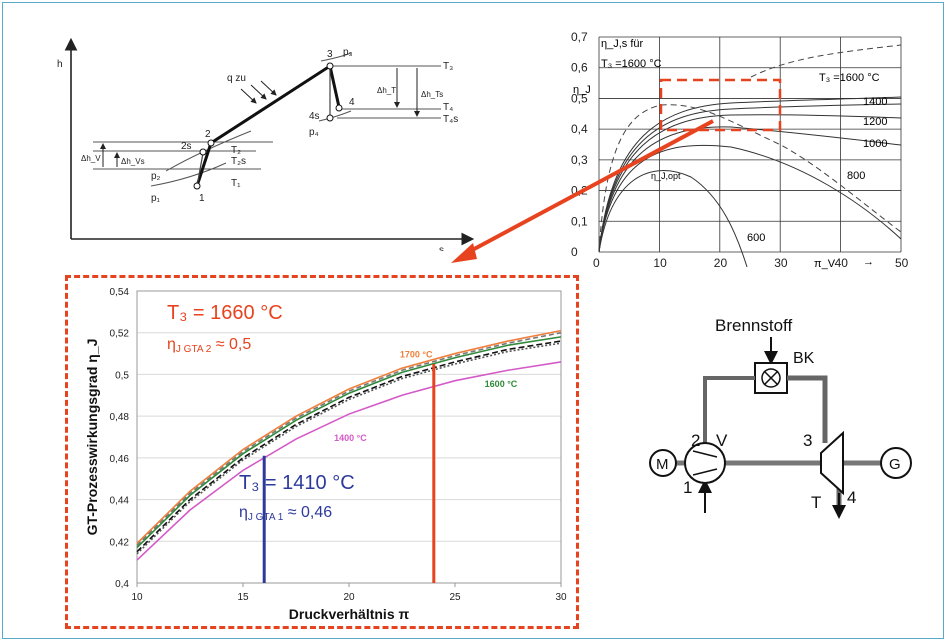 The image size is (948, 643). I want to click on curve-label-1600: T₃ =1600 °C, so click(849, 78).